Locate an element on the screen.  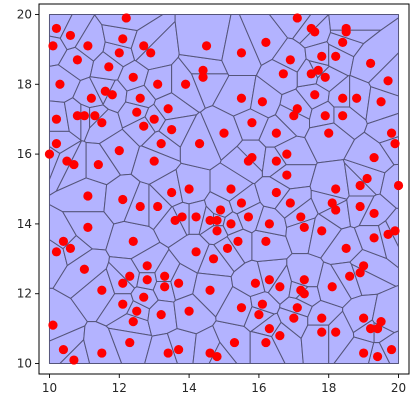
y-tick-label: 20 is located at coordinates (24, 14).